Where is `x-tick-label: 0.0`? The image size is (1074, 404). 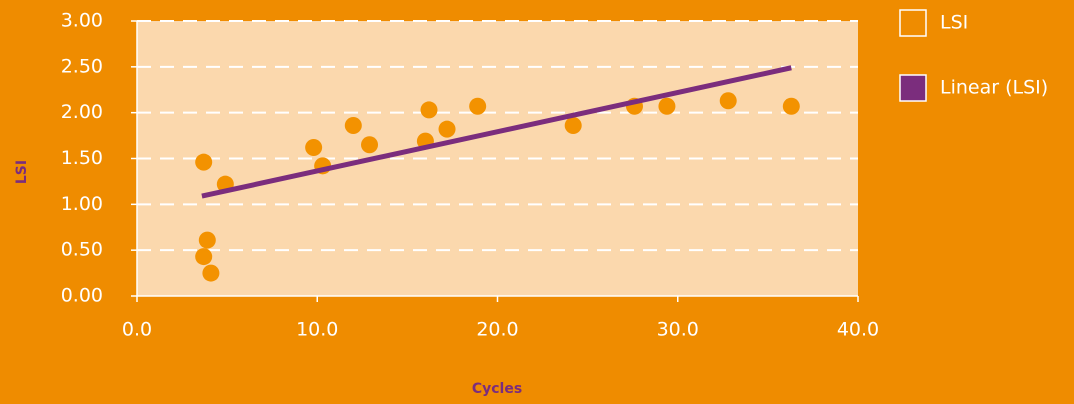 x-tick-label: 0.0 is located at coordinates (137, 330).